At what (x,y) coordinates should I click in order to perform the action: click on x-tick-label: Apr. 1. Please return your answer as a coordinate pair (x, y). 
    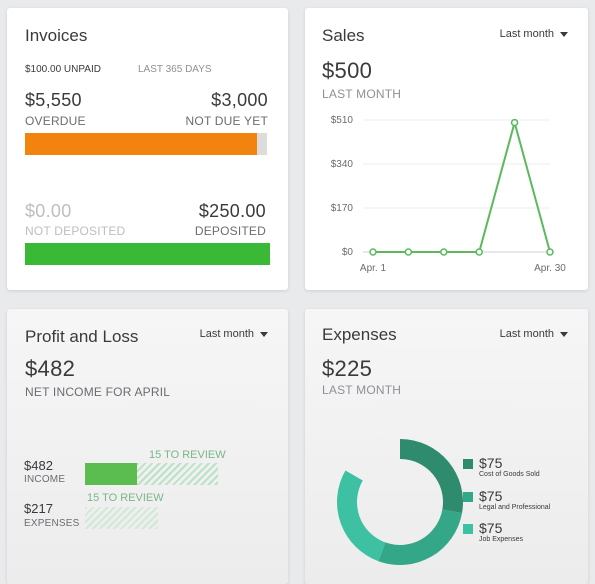
    Looking at the image, I should click on (373, 268).